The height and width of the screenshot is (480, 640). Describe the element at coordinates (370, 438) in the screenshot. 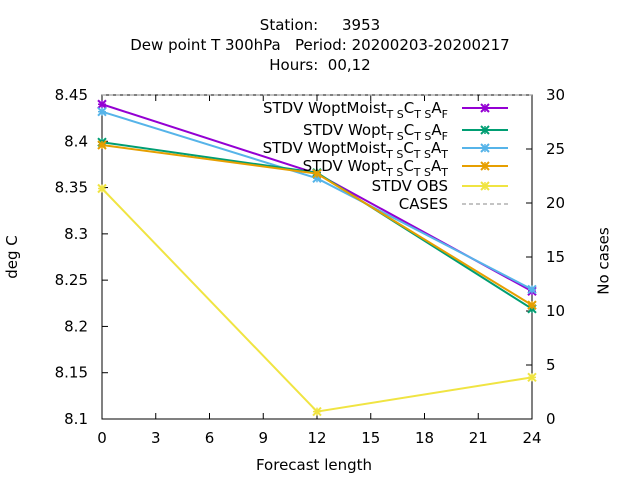

I see `x-tick-label: 15` at that location.